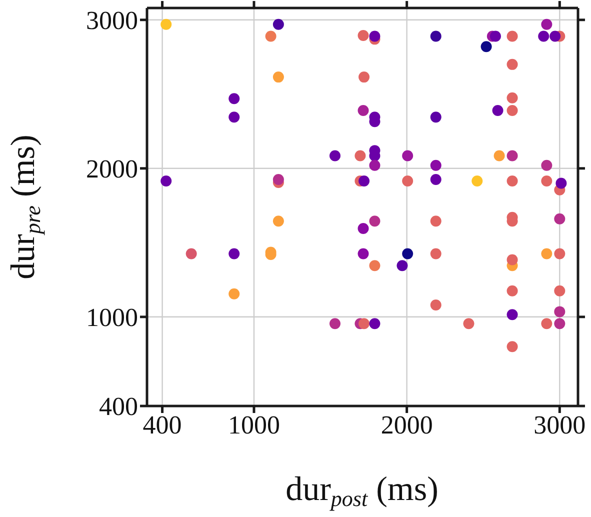  What do you see at coordinates (118, 407) in the screenshot?
I see `y-tick-label: 400` at bounding box center [118, 407].